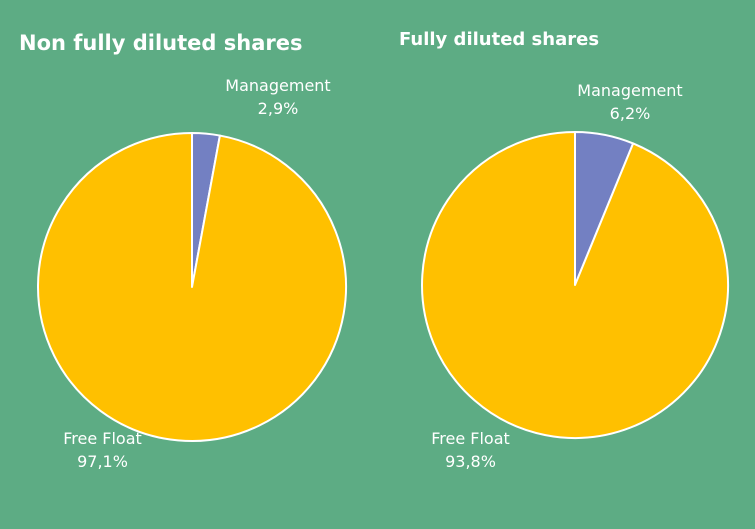 The height and width of the screenshot is (529, 755). I want to click on slice-label-value: 97,1%, so click(102, 461).